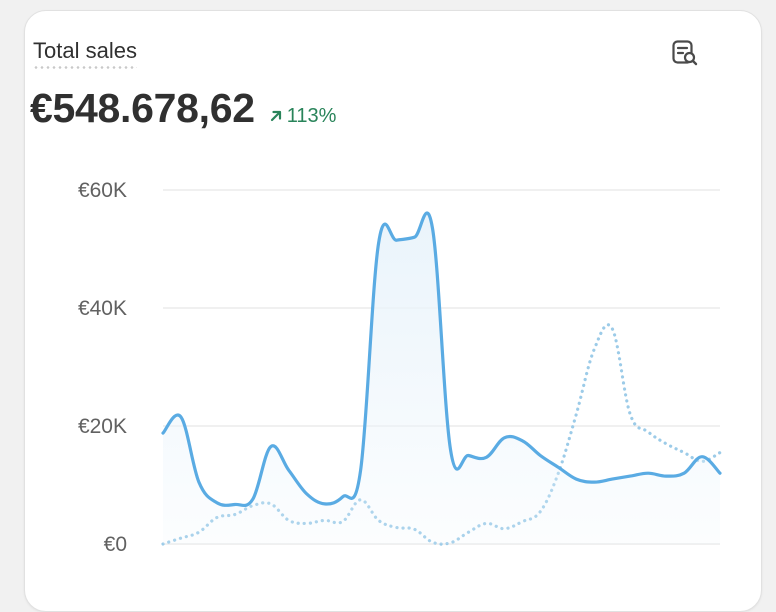  Describe the element at coordinates (311, 116) in the screenshot. I see `change-percent: 113%` at that location.